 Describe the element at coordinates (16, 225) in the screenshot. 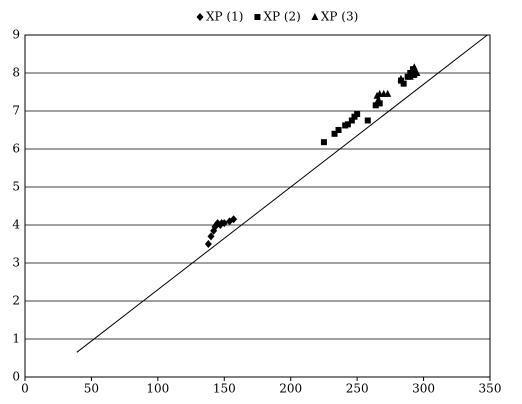

I see `y-tick-label: 4` at that location.